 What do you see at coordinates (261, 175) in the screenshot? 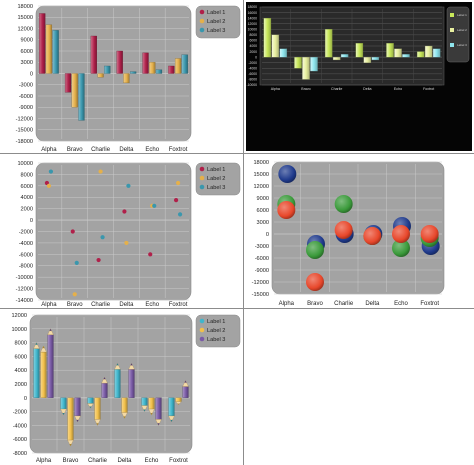
I see `y-tick-label: 15000` at bounding box center [261, 175].